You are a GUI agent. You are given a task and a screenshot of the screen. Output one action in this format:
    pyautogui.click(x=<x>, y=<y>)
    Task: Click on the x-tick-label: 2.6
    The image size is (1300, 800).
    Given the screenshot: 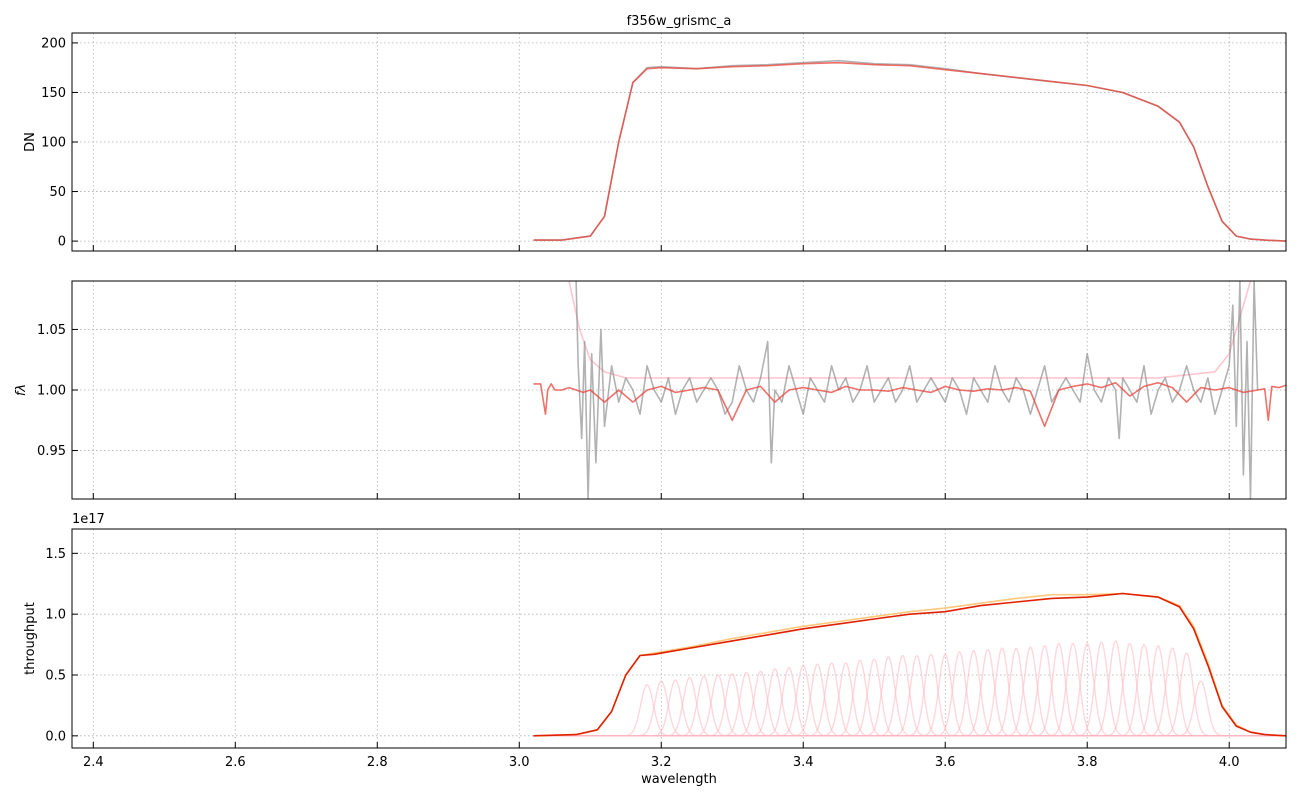 What is the action you would take?
    pyautogui.click(x=235, y=762)
    